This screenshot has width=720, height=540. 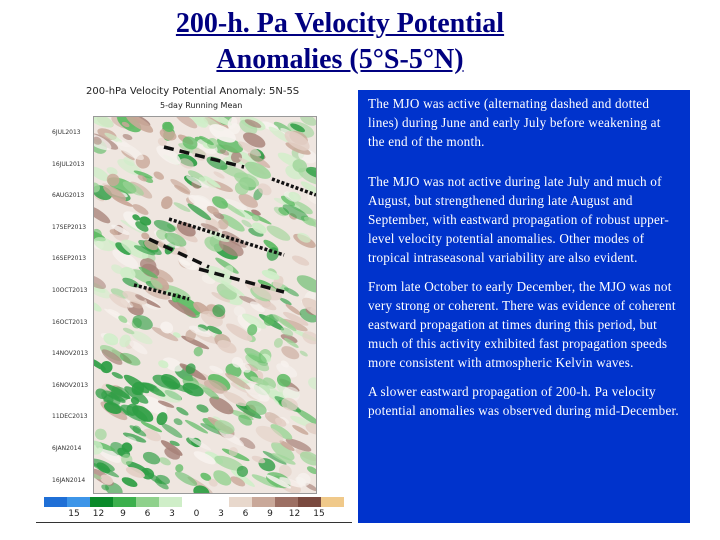 I want to click on y-tick-label: 16OCT2013, so click(x=70, y=322).